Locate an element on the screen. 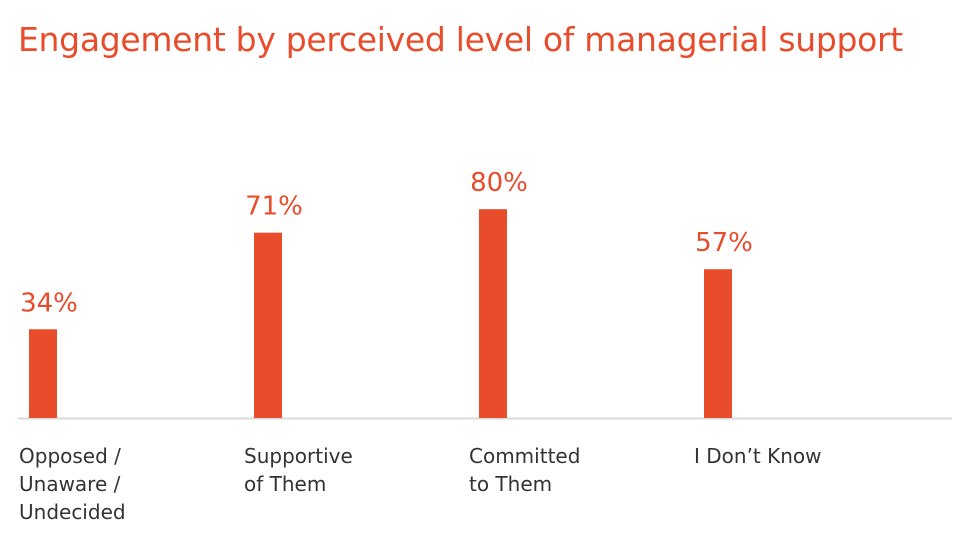 The height and width of the screenshot is (542, 966). category-label-4: I Don’t Know is located at coordinates (758, 456).